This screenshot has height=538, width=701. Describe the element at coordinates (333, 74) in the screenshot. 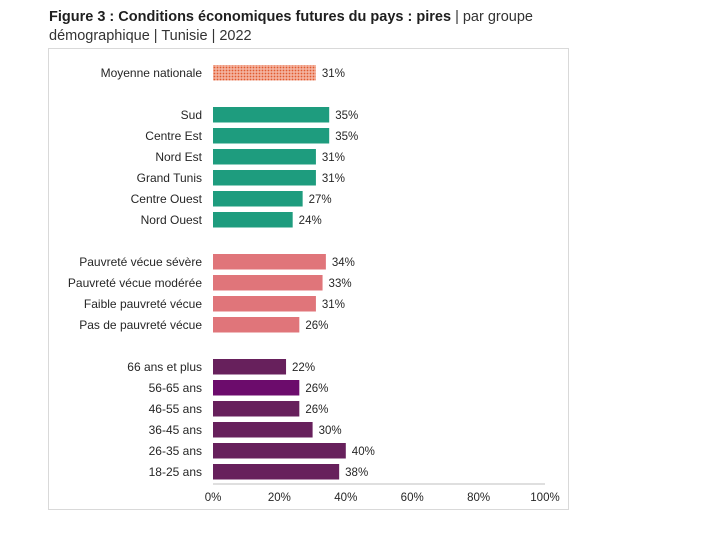

I see `data-label-moyenne-nationale: 31%` at that location.